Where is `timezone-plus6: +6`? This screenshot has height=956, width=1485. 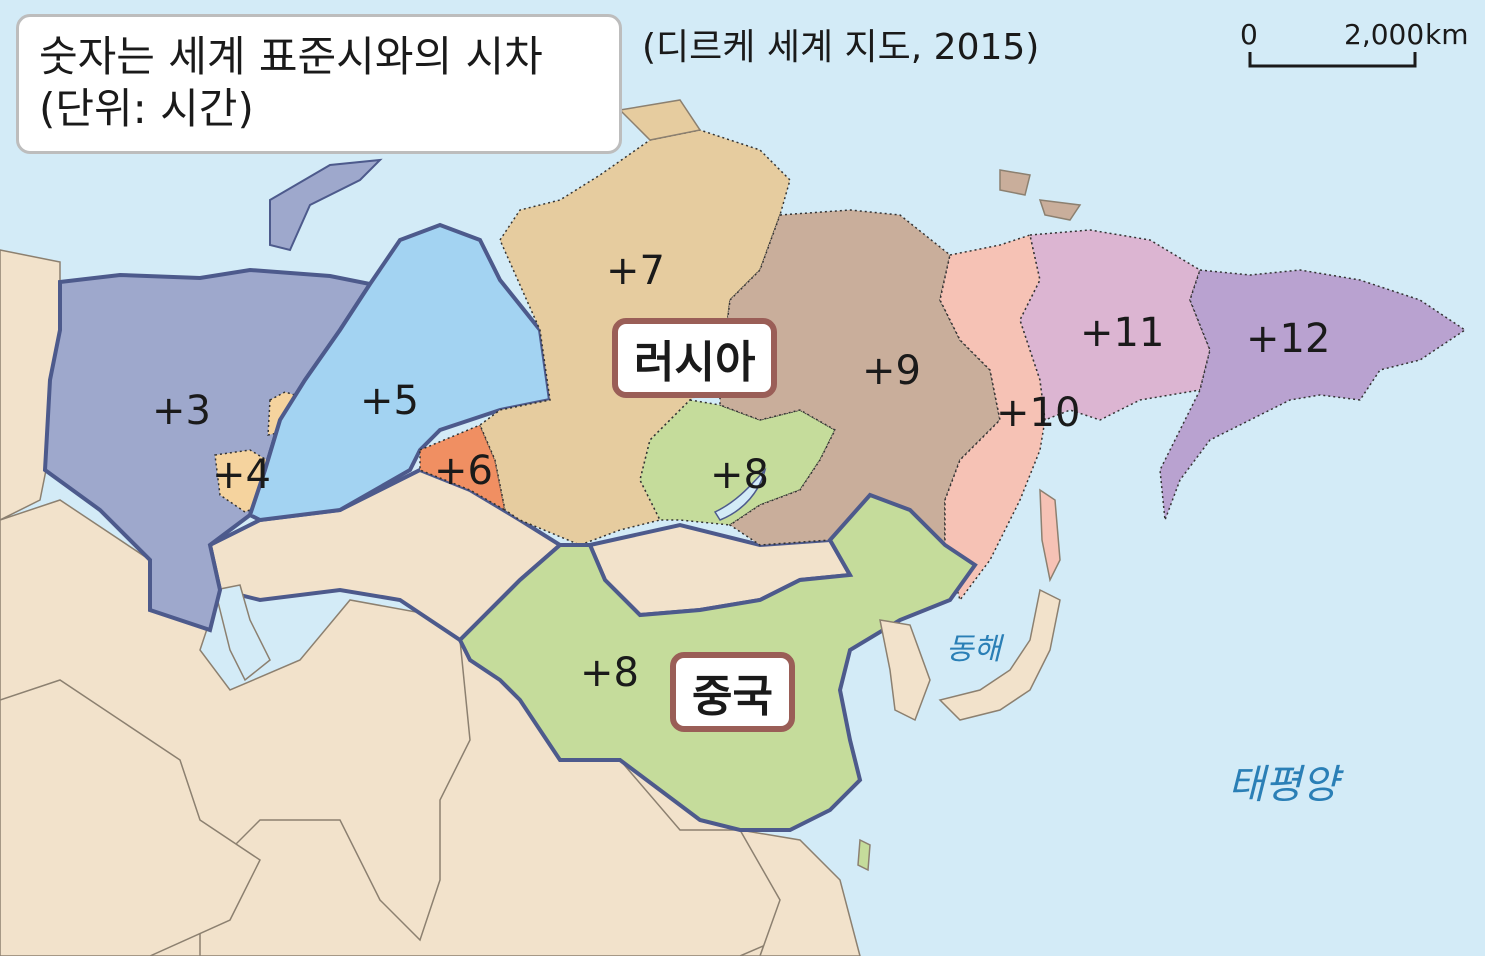
timezone-plus6: +6 is located at coordinates (463, 471).